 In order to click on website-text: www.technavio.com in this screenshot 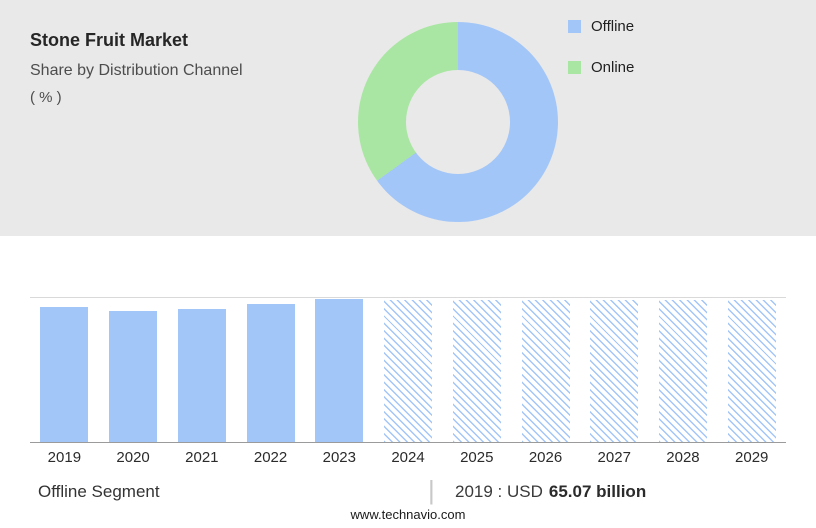, I will do `click(408, 514)`.